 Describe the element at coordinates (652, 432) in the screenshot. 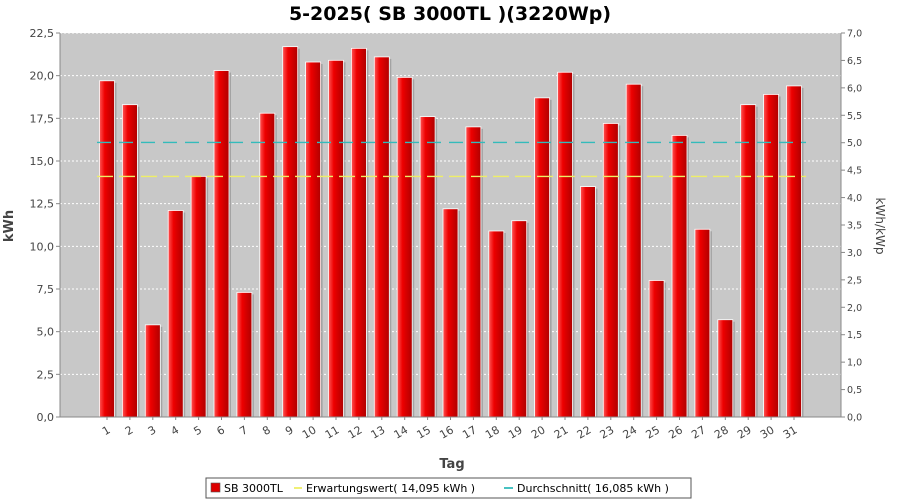

I see `x-tick-label: 25` at that location.